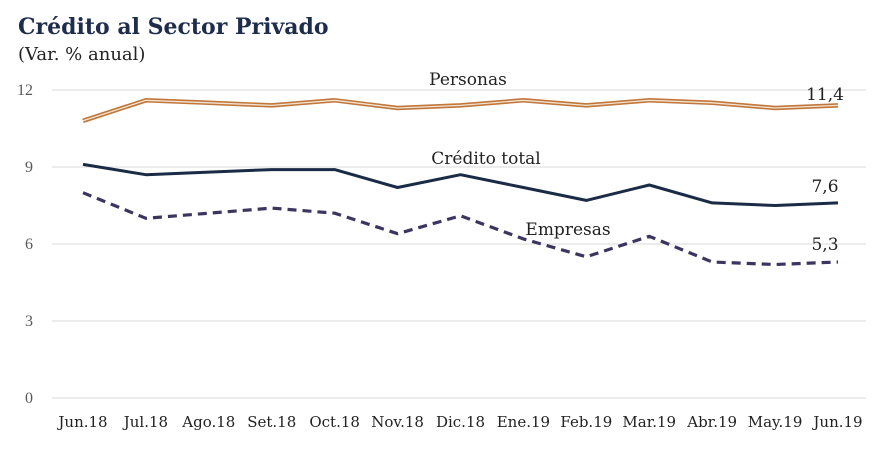 This screenshot has height=451, width=896. Describe the element at coordinates (825, 95) in the screenshot. I see `end-value-label-personas: 11,4` at that location.